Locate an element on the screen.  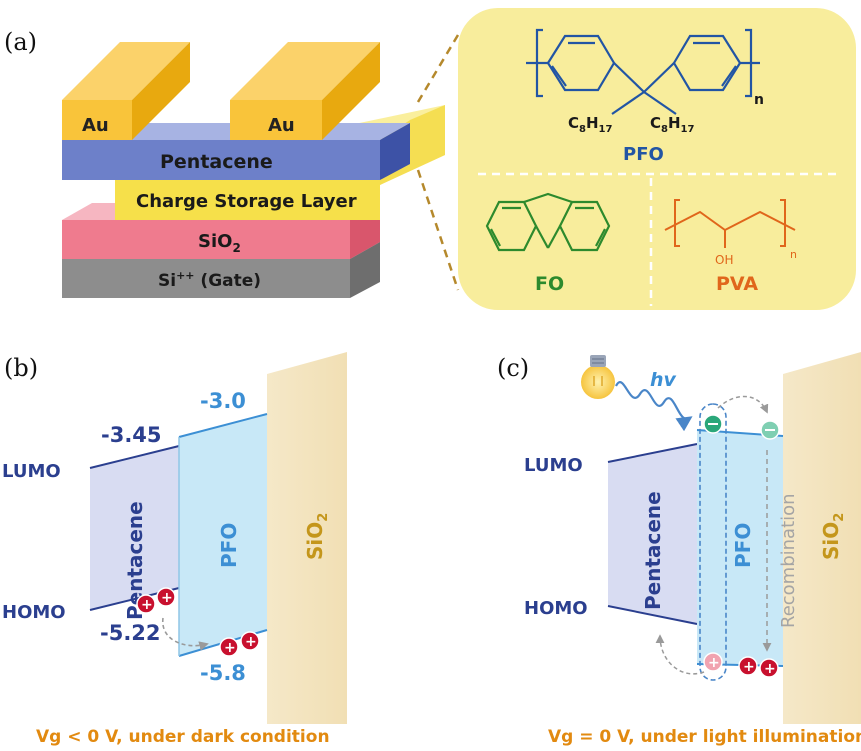
electron-move-arrow-c is located at coordinates (743, 404).